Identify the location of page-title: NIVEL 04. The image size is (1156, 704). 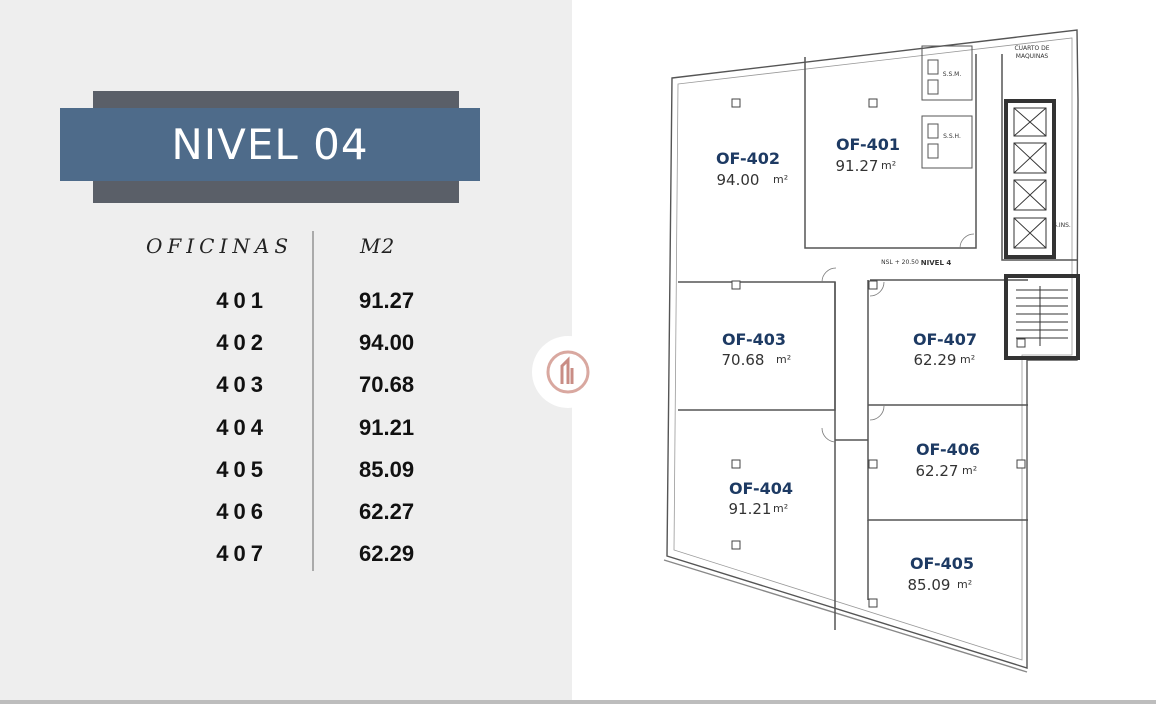
(270, 144).